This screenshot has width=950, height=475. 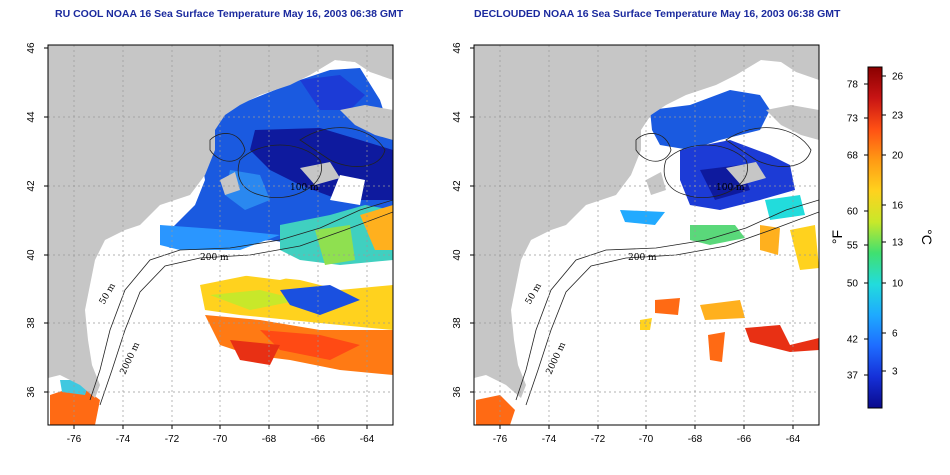 What do you see at coordinates (898, 77) in the screenshot?
I see `celsius-tick-label: 26` at bounding box center [898, 77].